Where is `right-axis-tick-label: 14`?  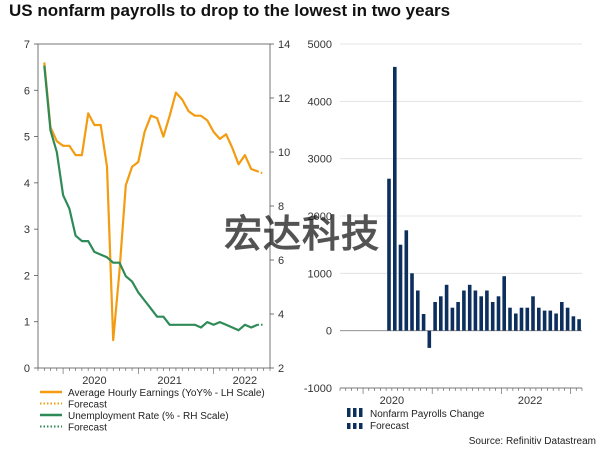
right-axis-tick-label: 14 is located at coordinates (284, 45).